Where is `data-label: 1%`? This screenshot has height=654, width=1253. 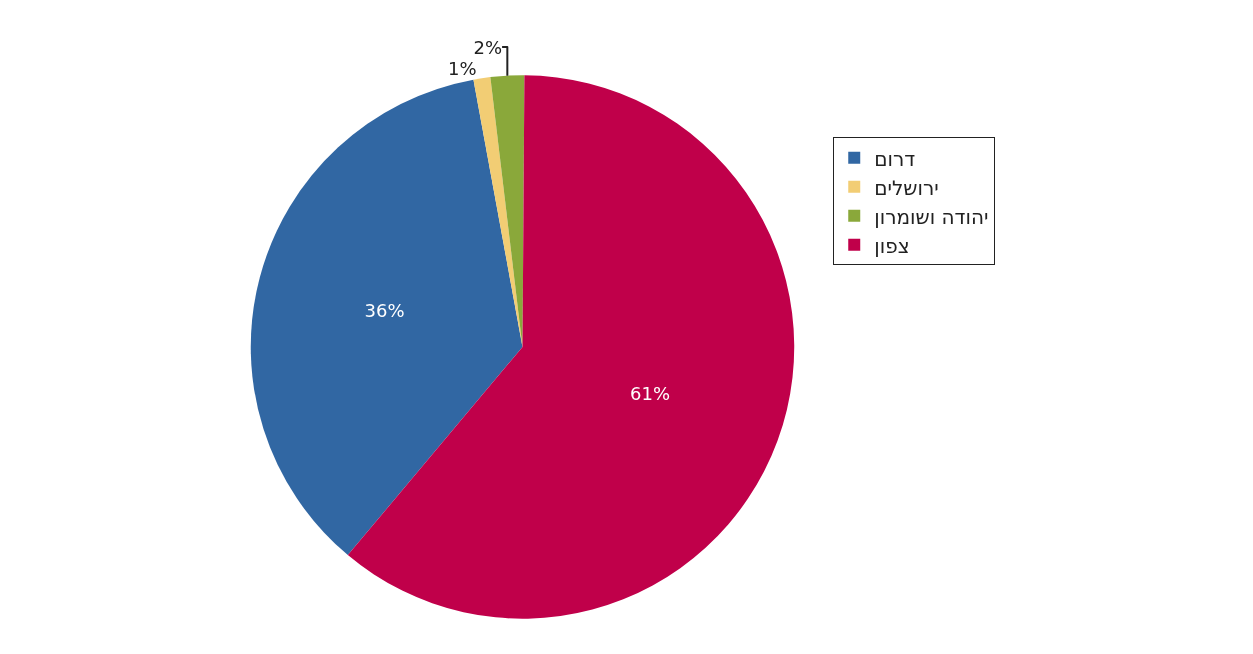 data-label: 1% is located at coordinates (462, 68).